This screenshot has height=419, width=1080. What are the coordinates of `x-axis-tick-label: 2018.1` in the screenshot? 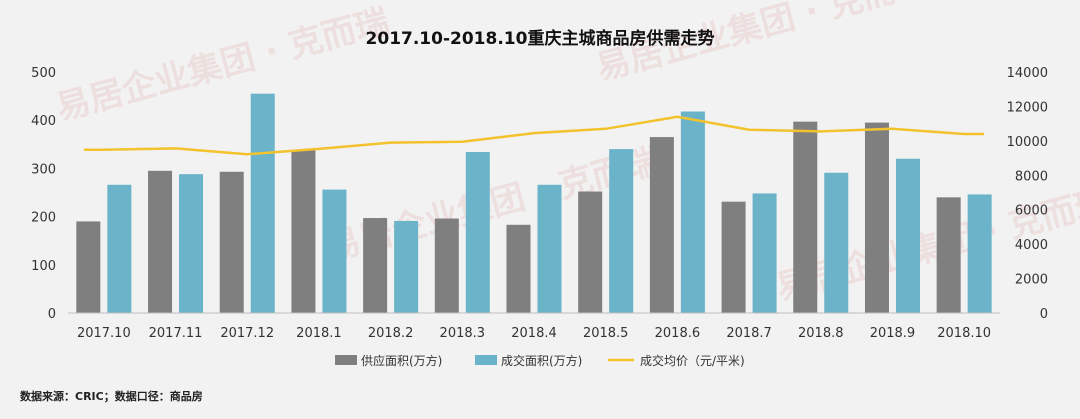 It's located at (319, 333).